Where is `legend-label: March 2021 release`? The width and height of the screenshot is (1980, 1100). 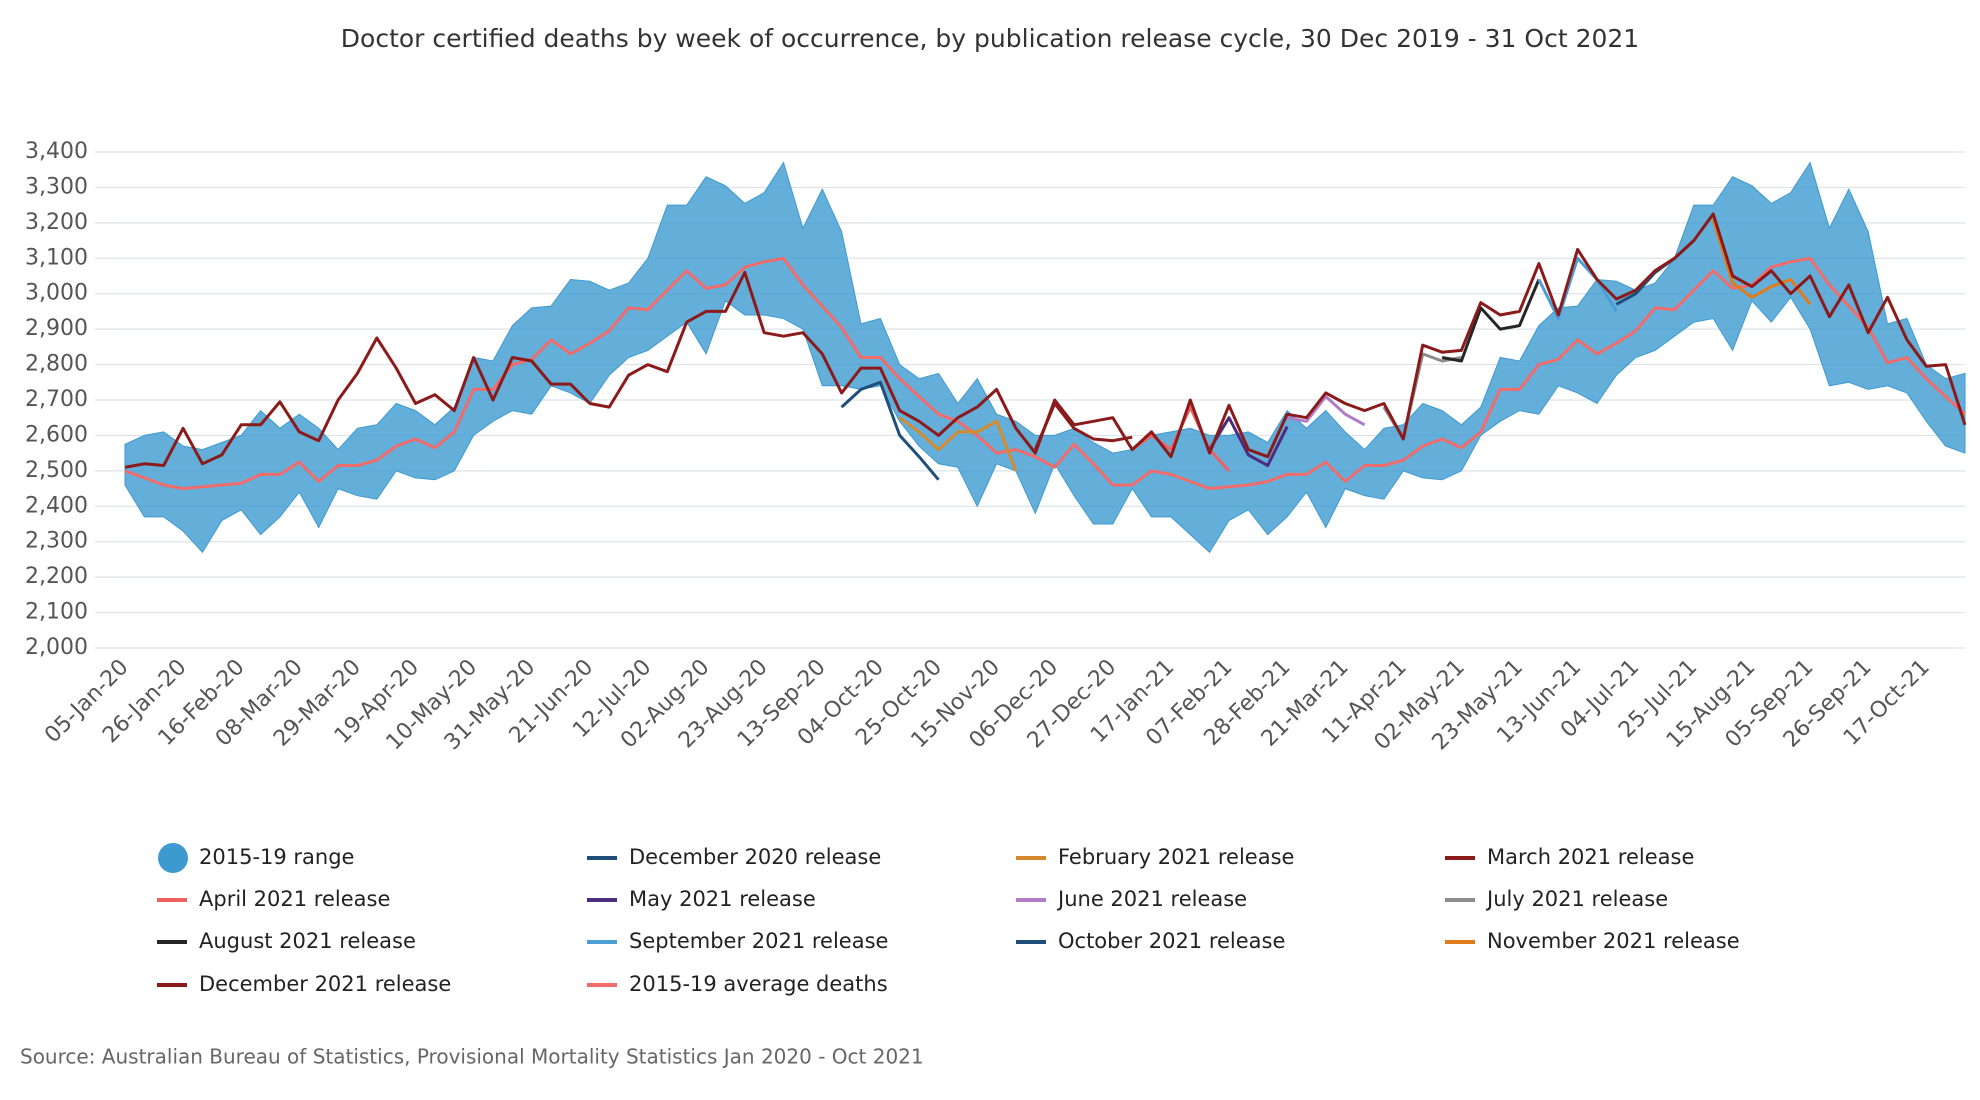 legend-label: March 2021 release is located at coordinates (1590, 857).